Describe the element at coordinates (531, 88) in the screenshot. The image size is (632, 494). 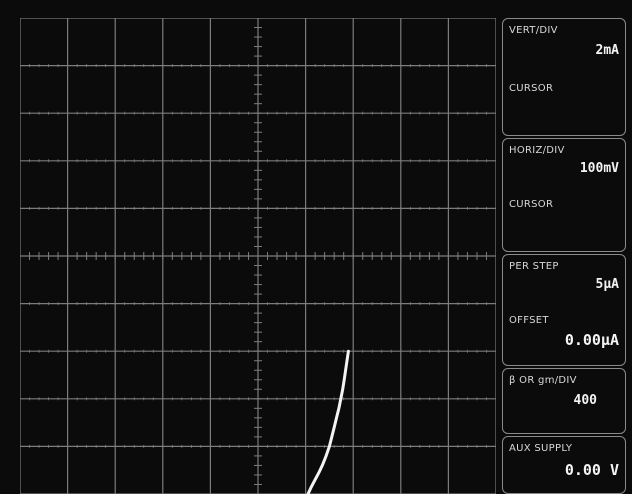
I see `vert-cursor-label: CURSOR` at that location.